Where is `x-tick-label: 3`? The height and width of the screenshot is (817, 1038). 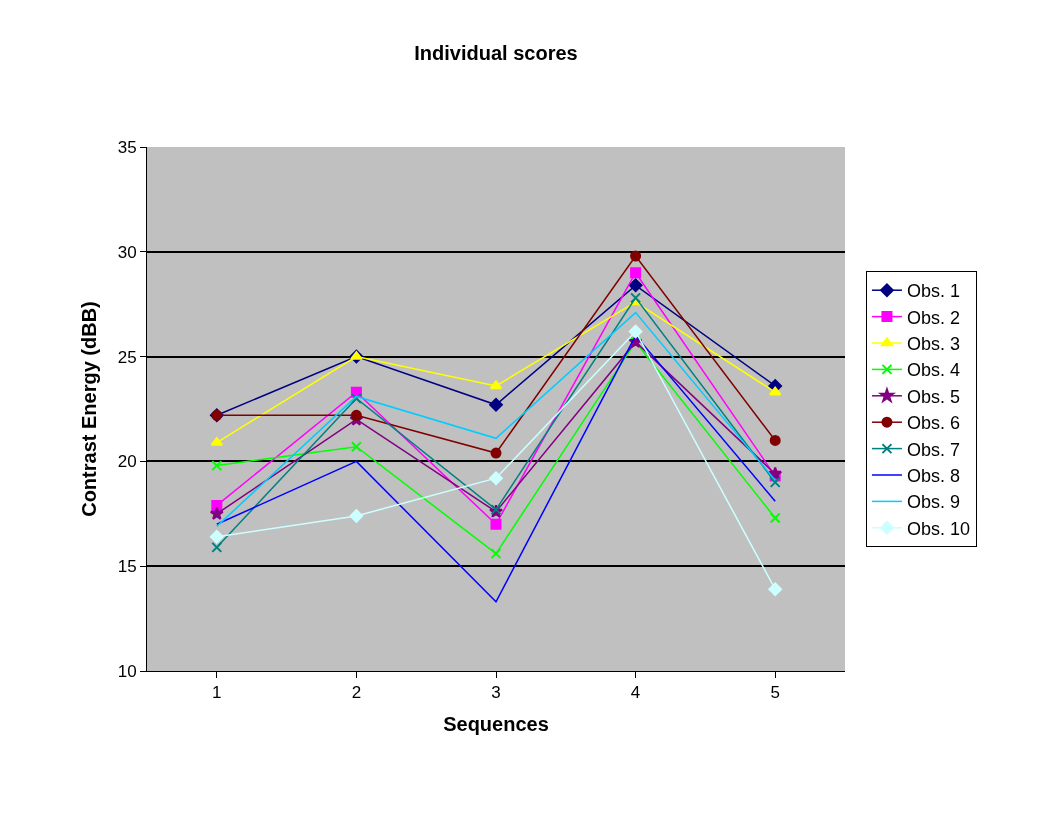 x-tick-label: 3 is located at coordinates (496, 693).